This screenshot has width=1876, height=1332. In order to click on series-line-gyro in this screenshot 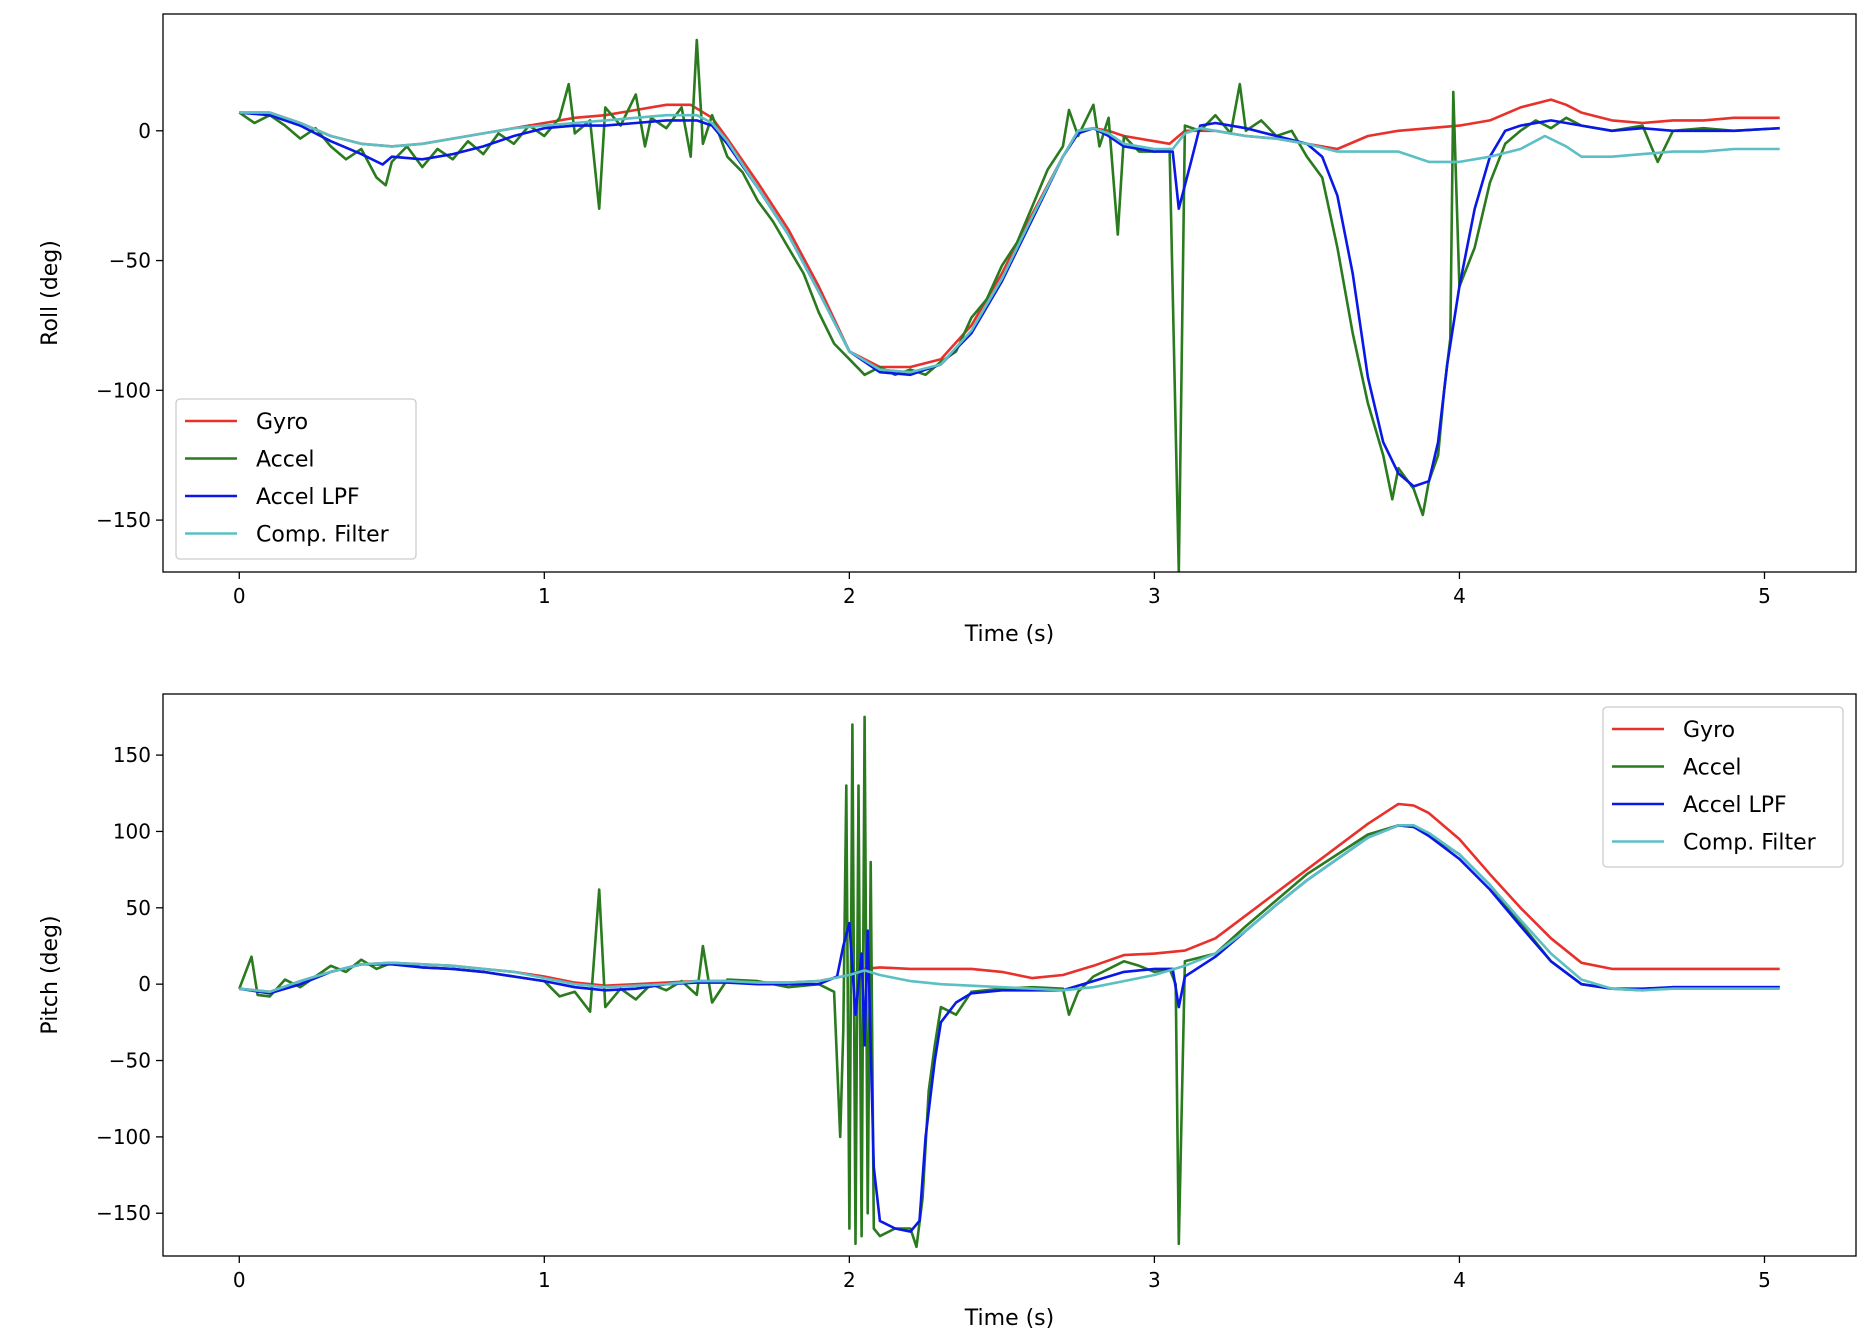, I will do `click(1009, 898)`.